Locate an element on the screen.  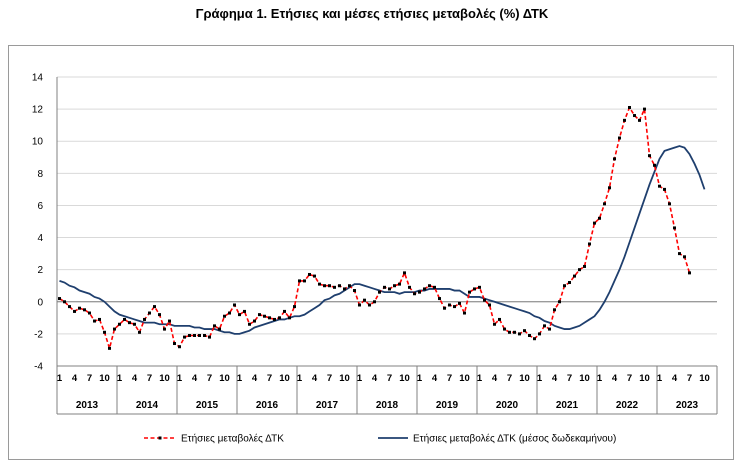
year-tick-label: 2023 is located at coordinates (687, 405).